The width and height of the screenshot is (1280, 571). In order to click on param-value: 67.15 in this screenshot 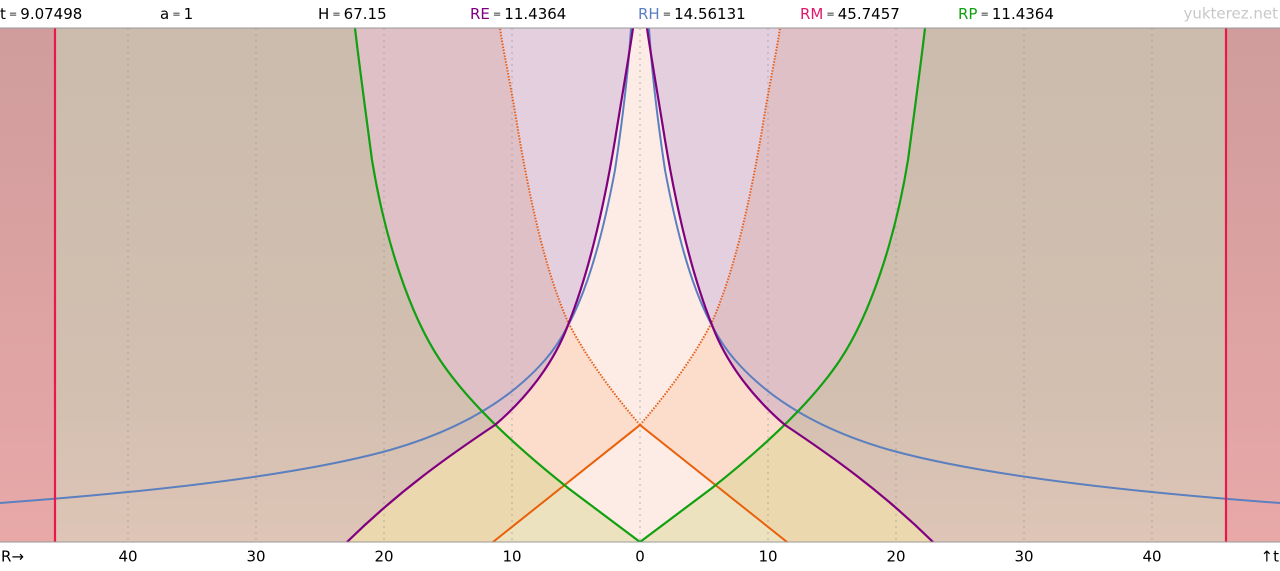, I will do `click(365, 14)`.